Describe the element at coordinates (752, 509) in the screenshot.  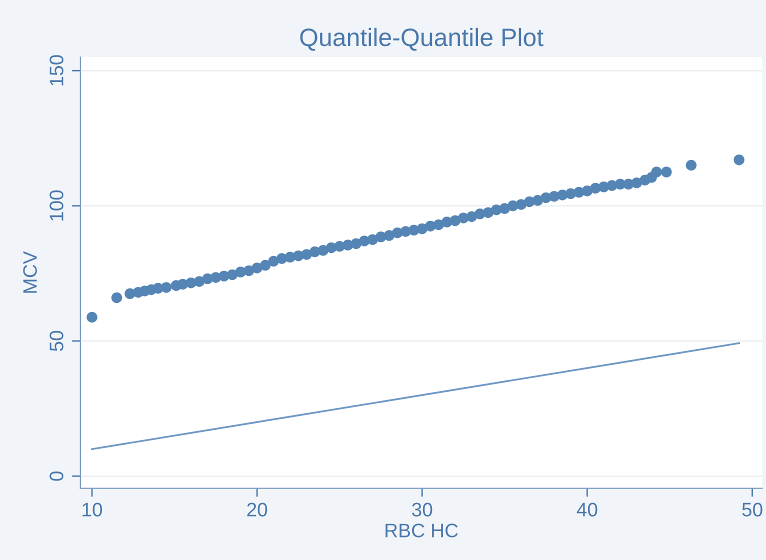
I see `x-tick-label: 50` at that location.